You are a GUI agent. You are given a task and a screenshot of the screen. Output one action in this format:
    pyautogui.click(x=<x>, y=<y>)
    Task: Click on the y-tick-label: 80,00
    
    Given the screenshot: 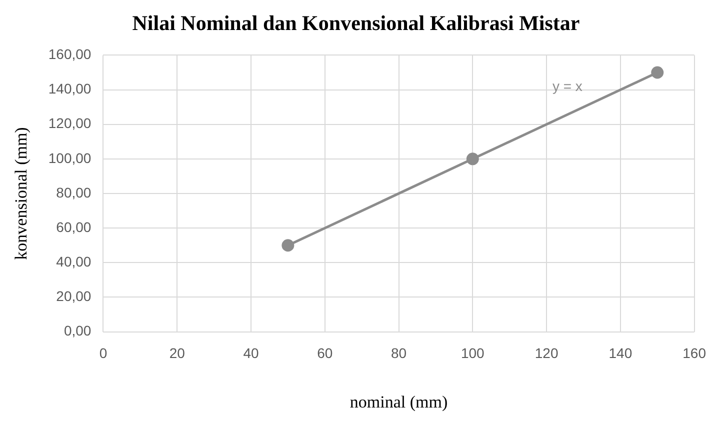 What is the action you would take?
    pyautogui.click(x=74, y=192)
    